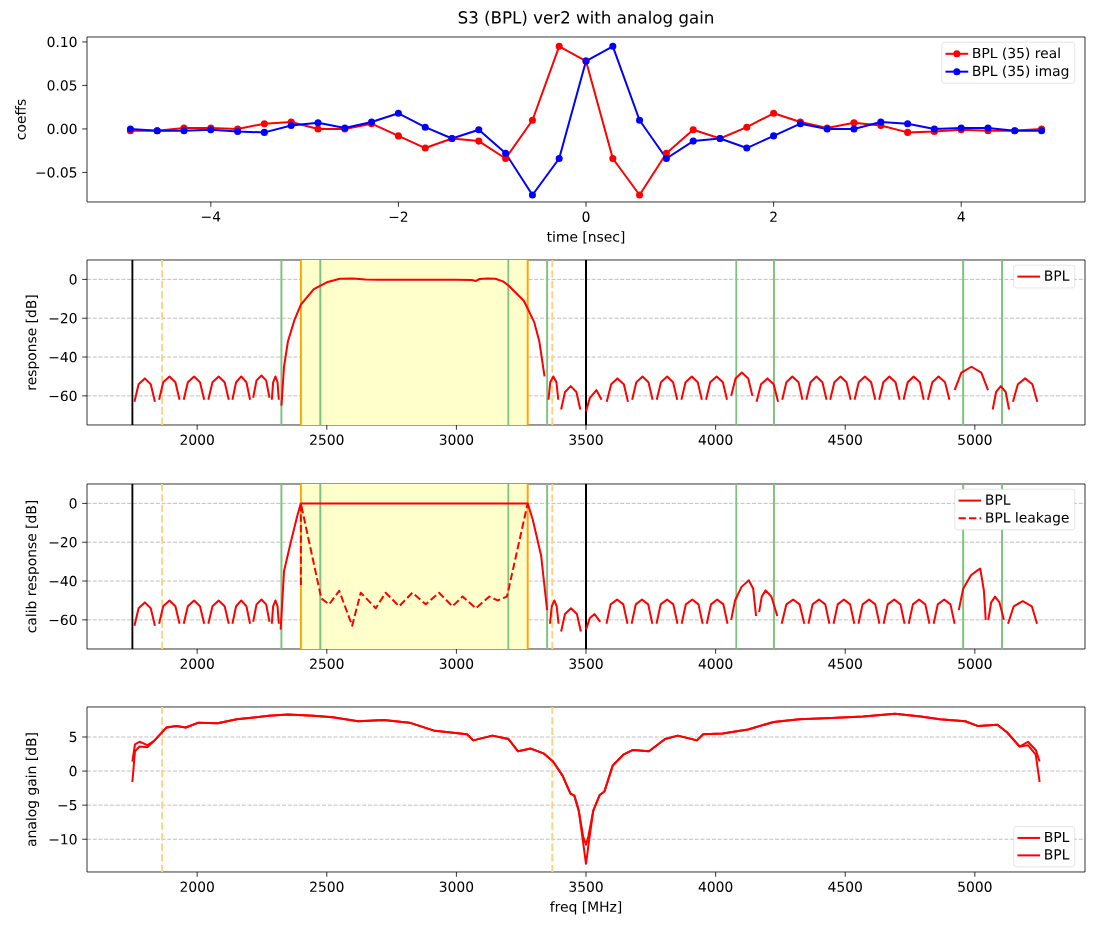 Image resolution: width=1100 pixels, height=930 pixels. What do you see at coordinates (1027, 518) in the screenshot?
I see `legend-label: BPL leakage` at bounding box center [1027, 518].